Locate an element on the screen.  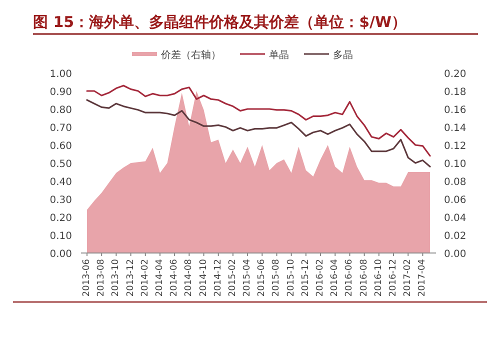
y2tick: 0.12 is located at coordinates (455, 146).